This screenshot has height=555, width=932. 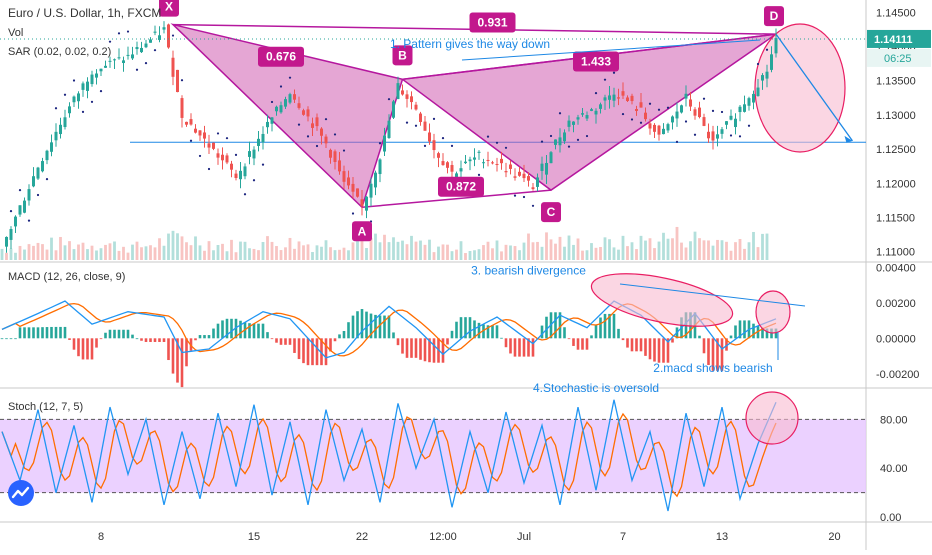 What do you see at coordinates (896, 268) in the screenshot?
I see `macd-tick-label: 0.00400` at bounding box center [896, 268].